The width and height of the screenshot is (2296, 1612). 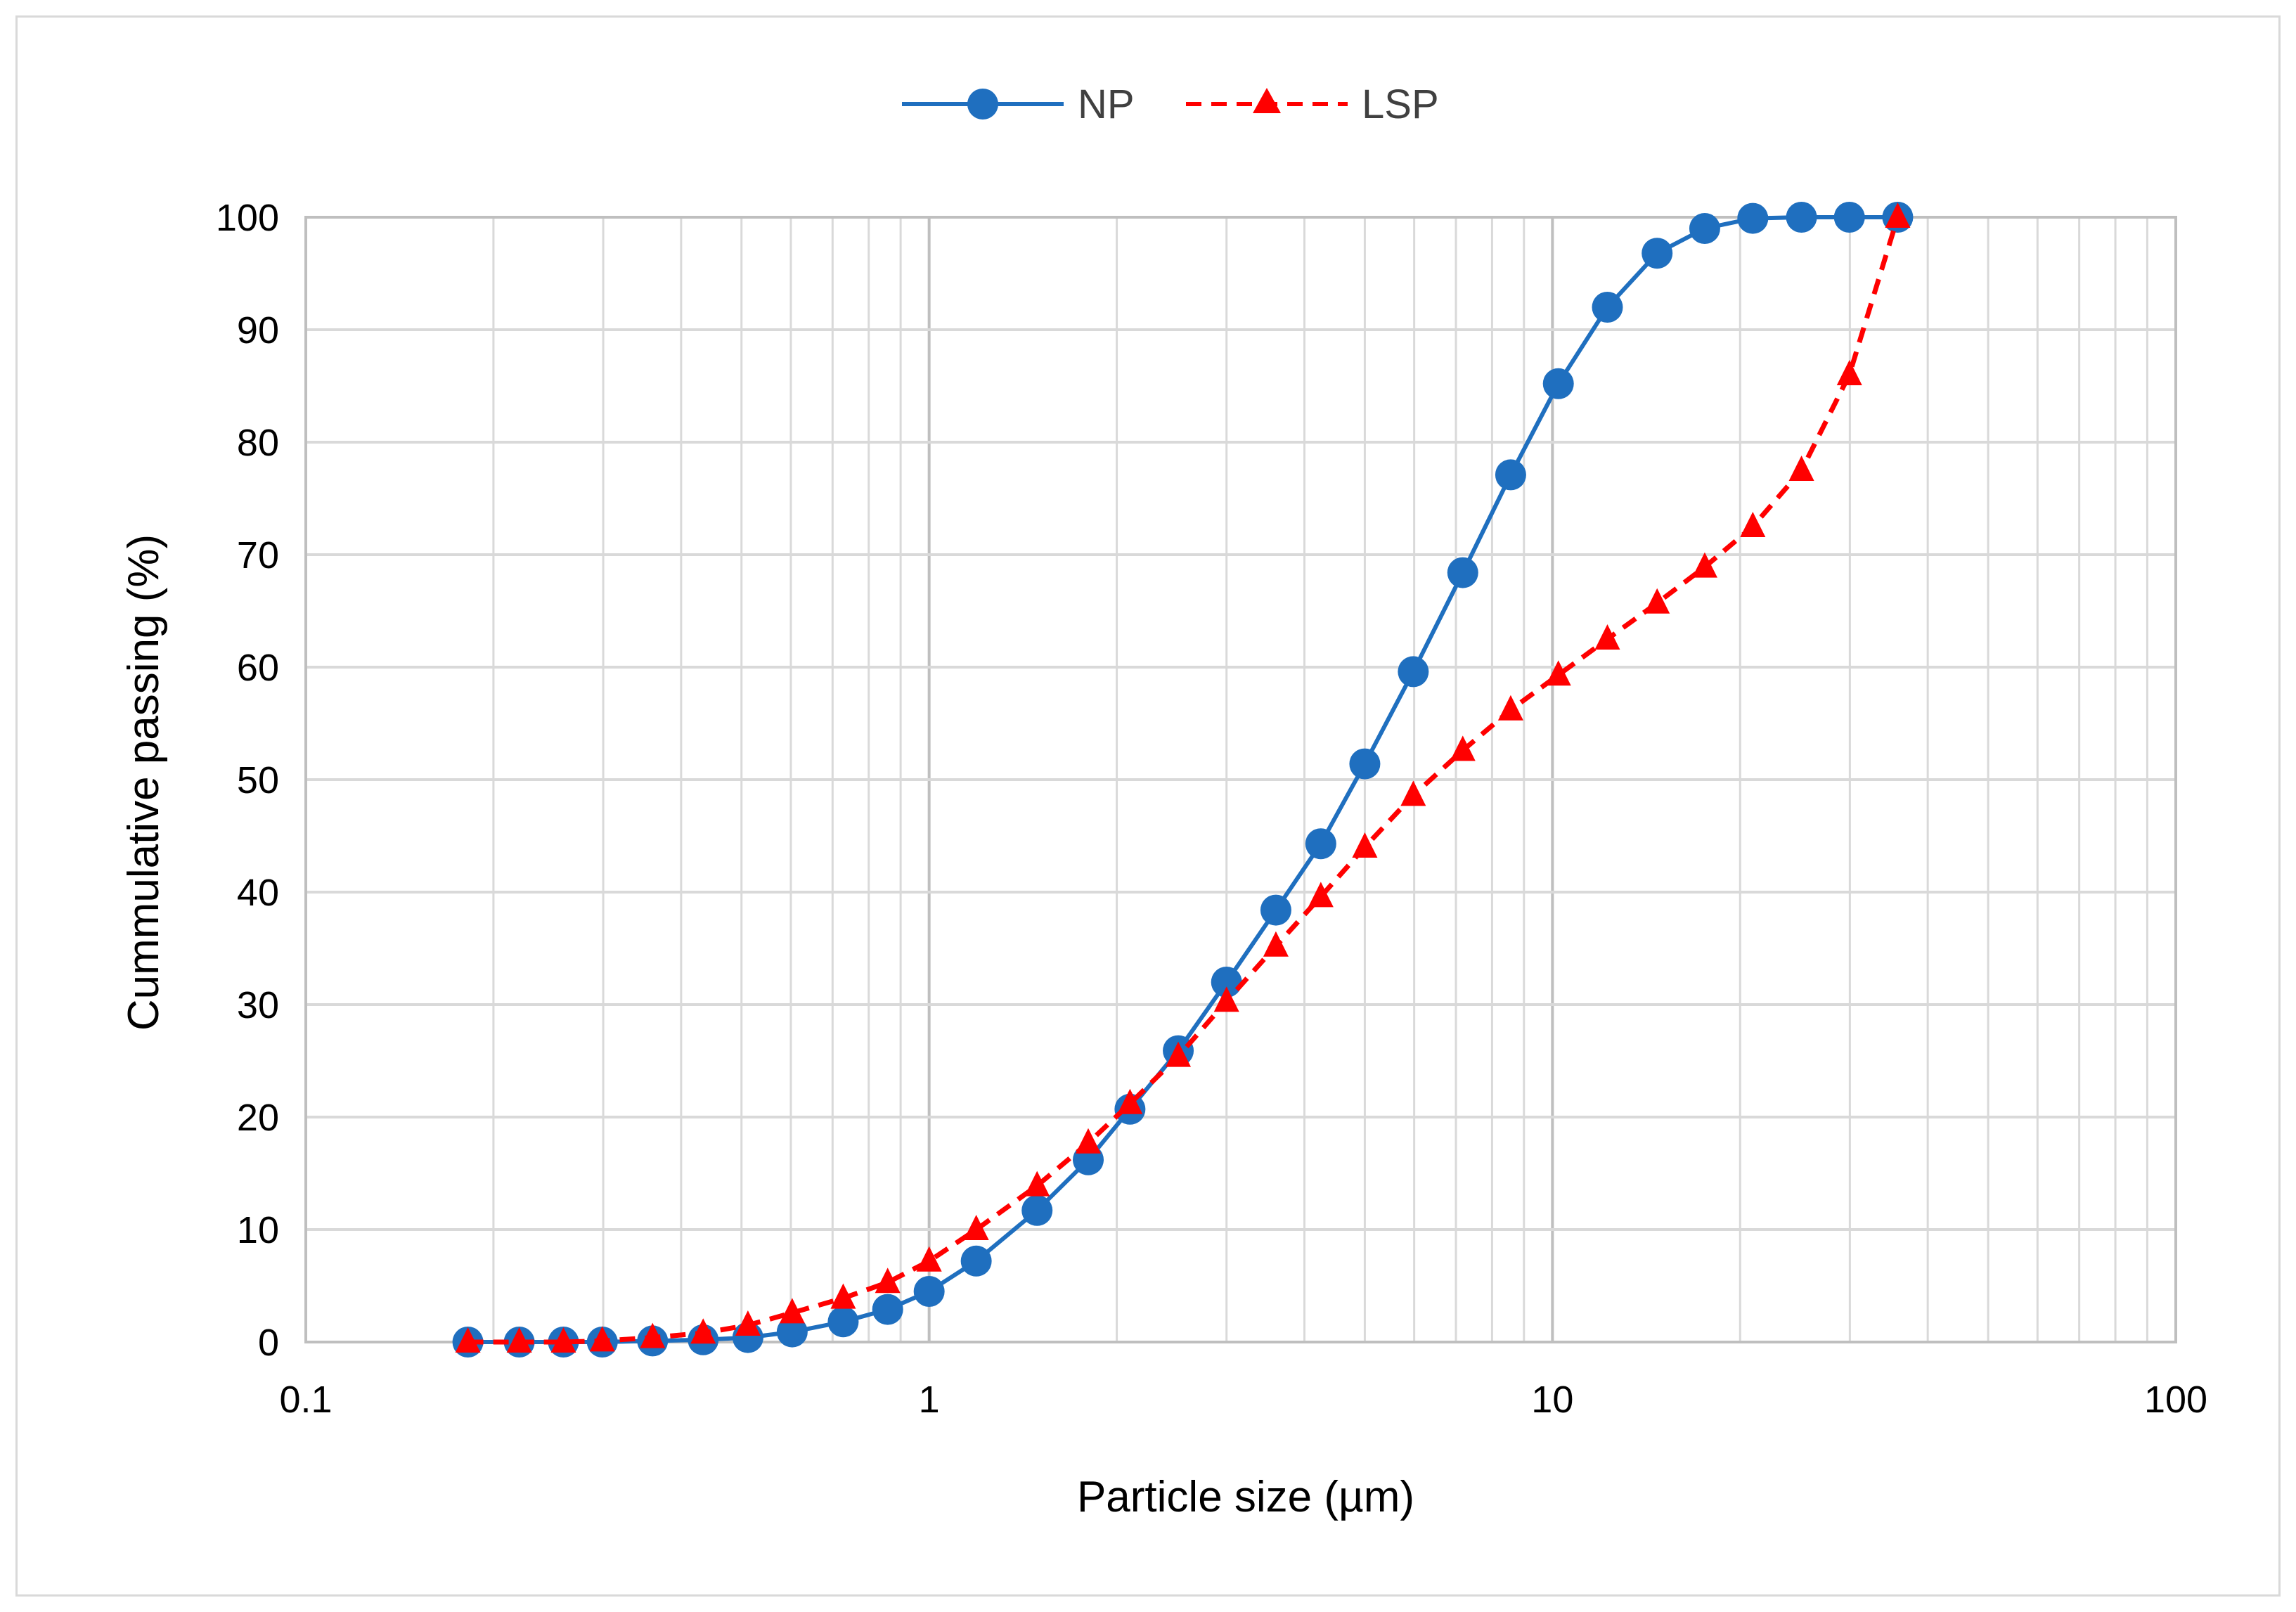 I want to click on x-tick-label: 0.1, so click(x=305, y=1400).